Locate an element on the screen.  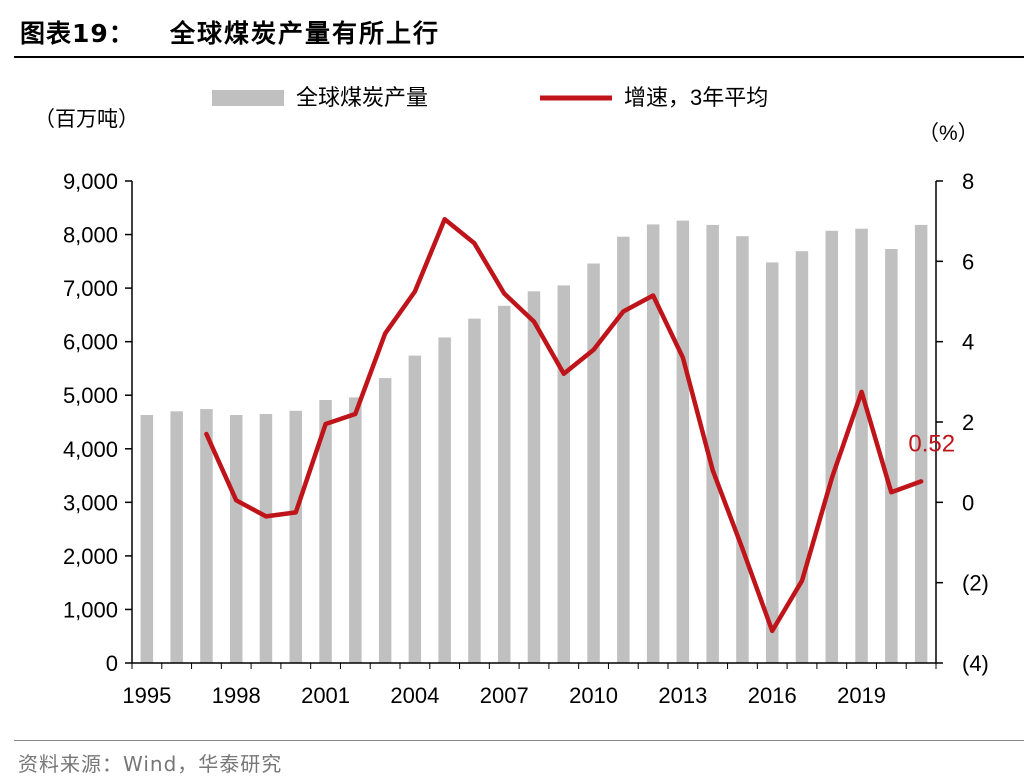
left-tick-label: 4,000 is located at coordinates (90, 449).